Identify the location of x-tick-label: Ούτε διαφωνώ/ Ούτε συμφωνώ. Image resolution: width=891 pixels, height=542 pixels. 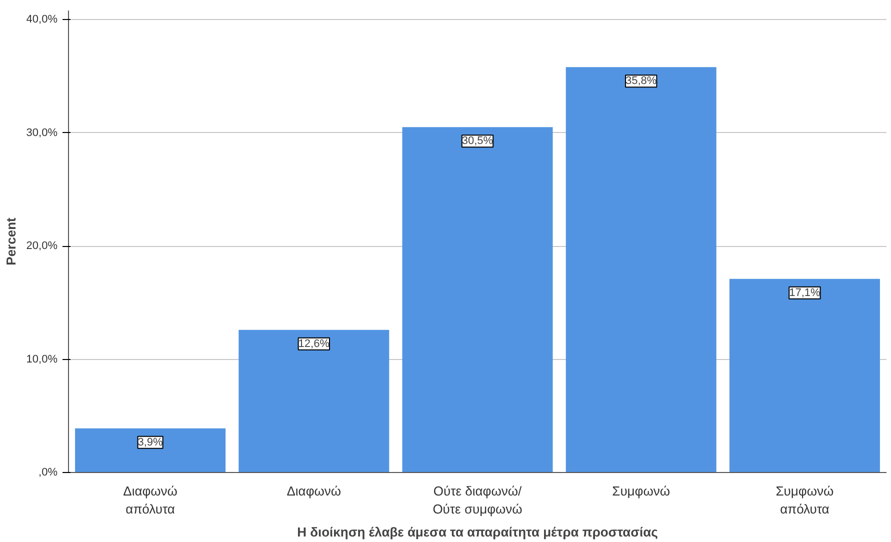
(477, 500).